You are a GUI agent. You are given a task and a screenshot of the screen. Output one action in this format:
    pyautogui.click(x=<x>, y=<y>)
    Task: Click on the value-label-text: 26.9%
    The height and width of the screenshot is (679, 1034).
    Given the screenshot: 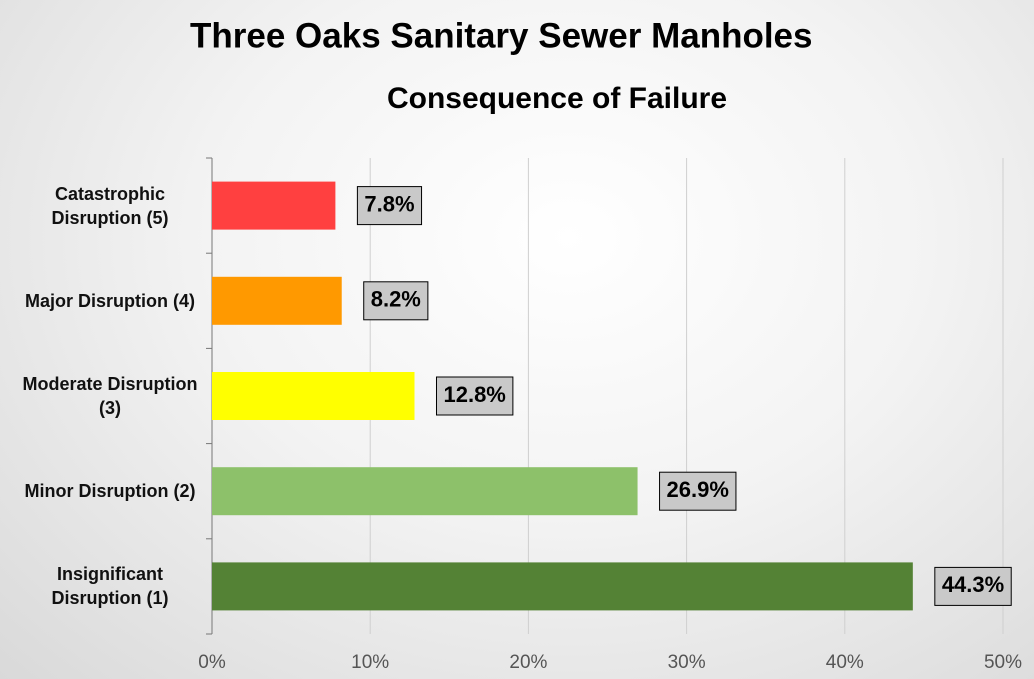 What is the action you would take?
    pyautogui.click(x=698, y=489)
    